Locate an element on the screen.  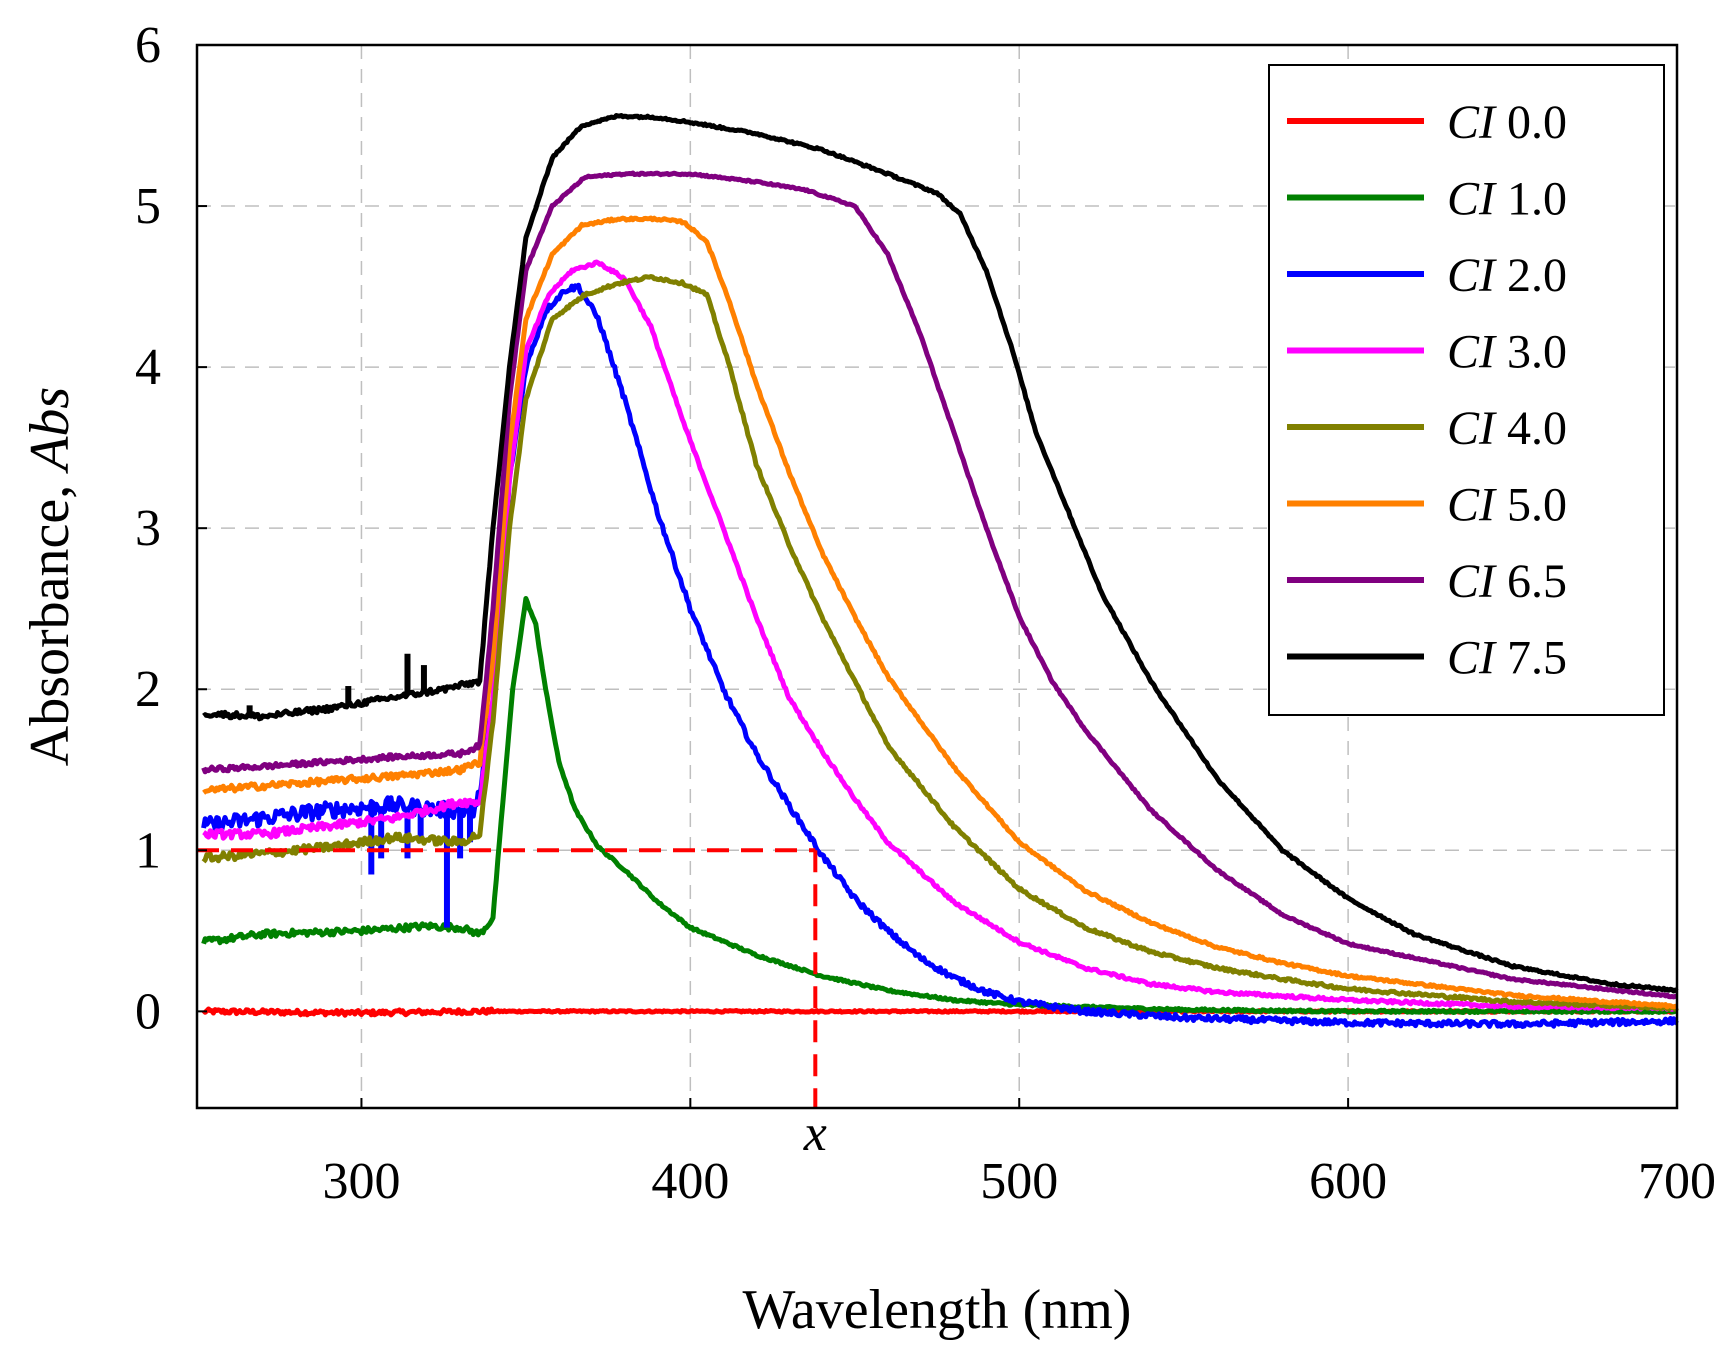
legend-label-2: CI 2.0 is located at coordinates (1507, 275).